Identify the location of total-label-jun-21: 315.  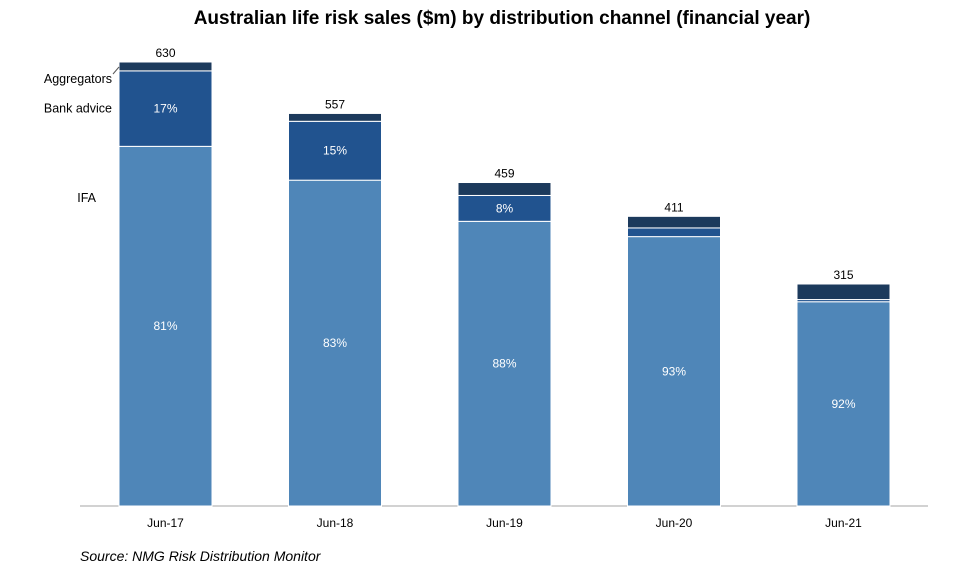
(843, 275).